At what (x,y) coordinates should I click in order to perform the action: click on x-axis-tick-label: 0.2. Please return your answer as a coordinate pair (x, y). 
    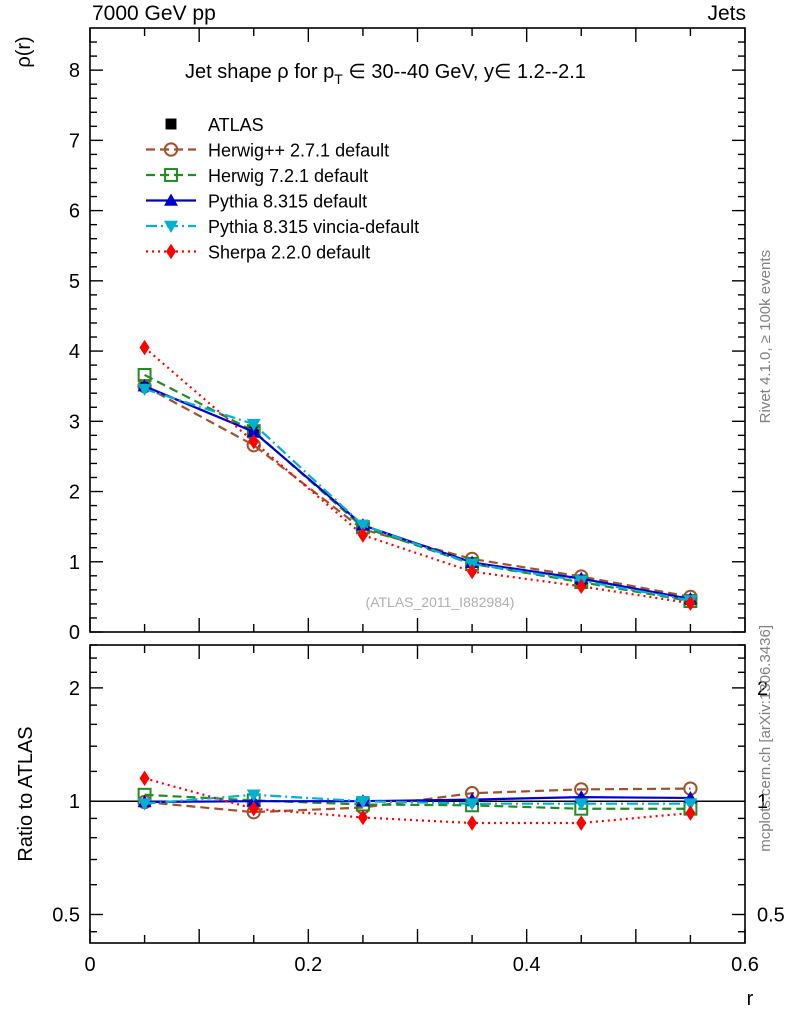
    Looking at the image, I should click on (308, 965).